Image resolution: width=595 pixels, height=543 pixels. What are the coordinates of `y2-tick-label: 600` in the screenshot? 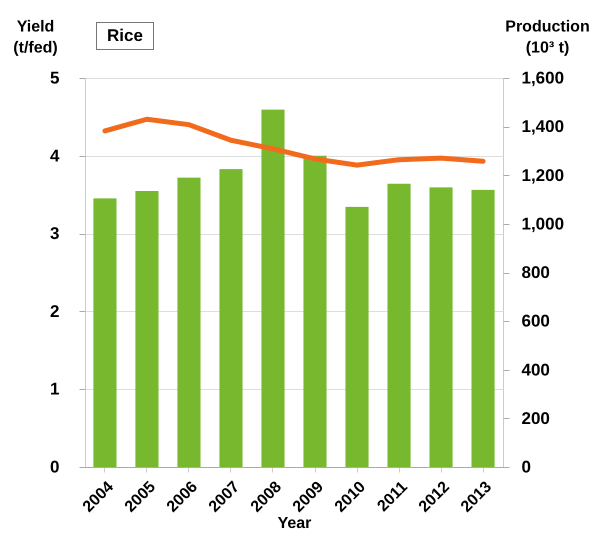 It's located at (536, 321).